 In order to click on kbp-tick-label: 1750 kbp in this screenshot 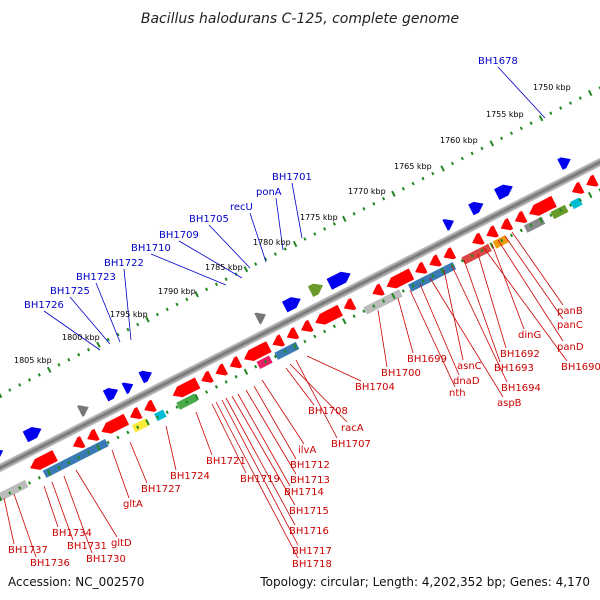, I will do `click(552, 87)`.